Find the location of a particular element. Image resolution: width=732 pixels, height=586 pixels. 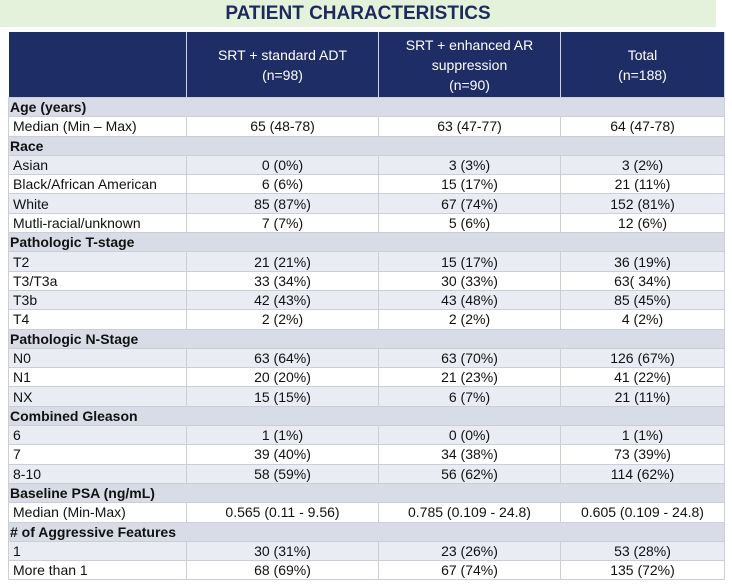

section-label: Baseline PSA (ng/mL) is located at coordinates (366, 493).